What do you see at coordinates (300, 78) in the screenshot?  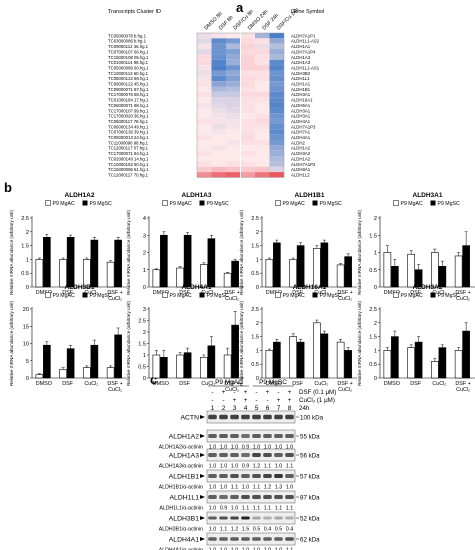 I see `gene-symbol-label: ALDH1L1` at bounding box center [300, 78].